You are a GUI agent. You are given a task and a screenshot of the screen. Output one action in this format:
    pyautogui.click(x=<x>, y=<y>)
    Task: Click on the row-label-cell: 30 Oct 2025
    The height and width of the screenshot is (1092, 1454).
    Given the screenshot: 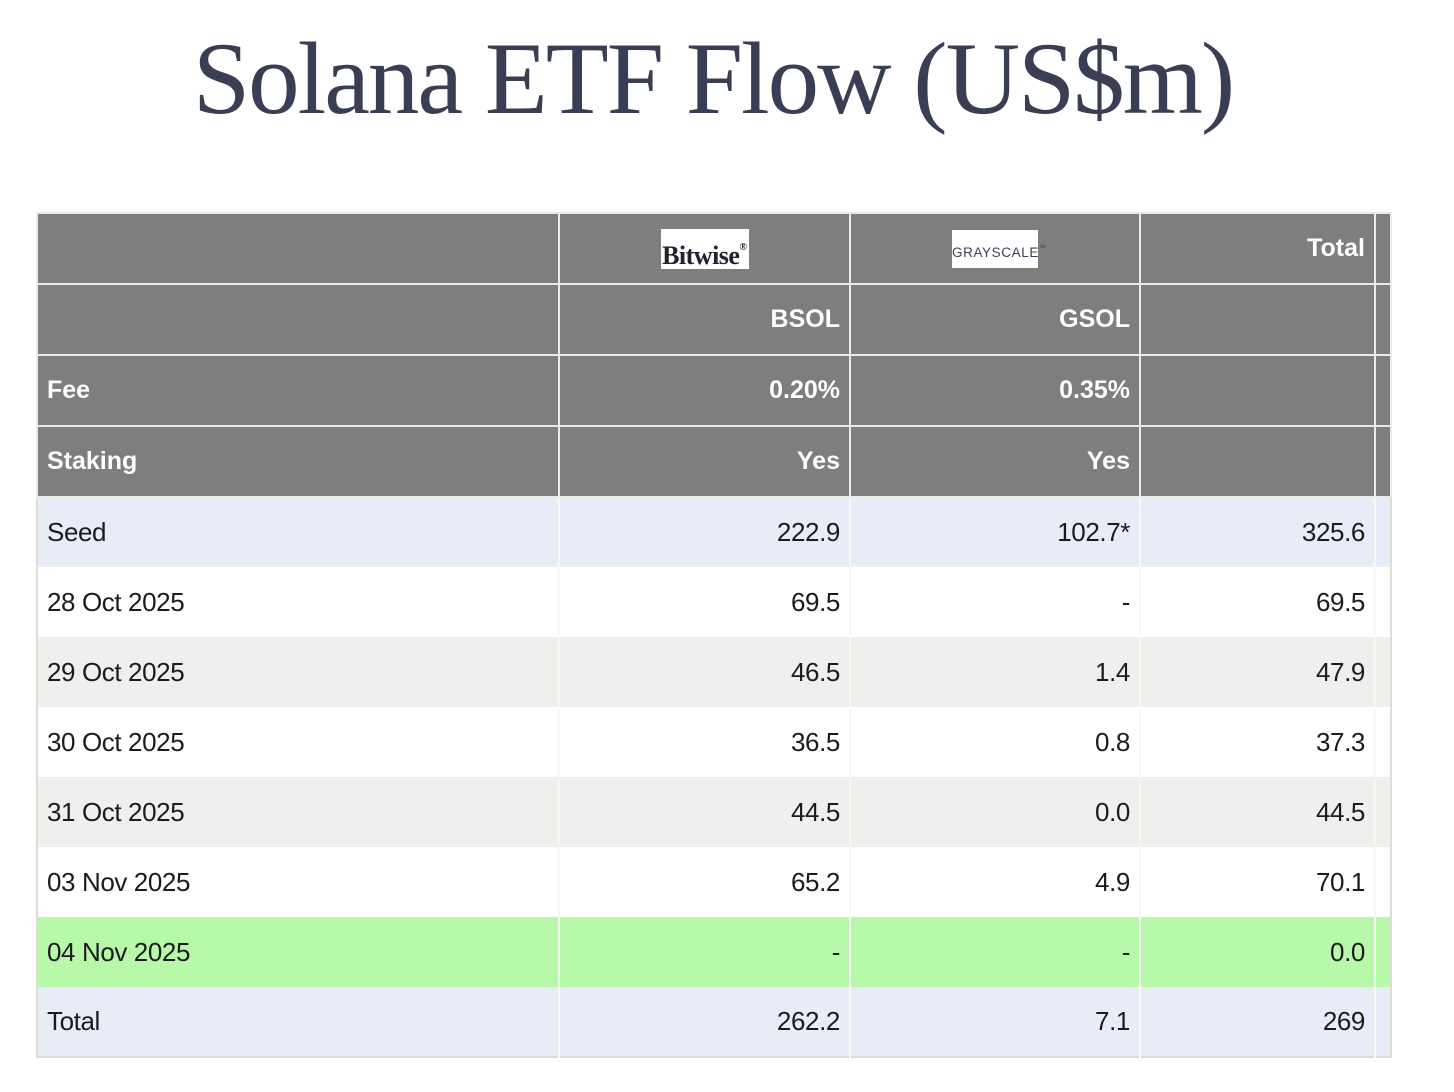 What is the action you would take?
    pyautogui.click(x=298, y=742)
    